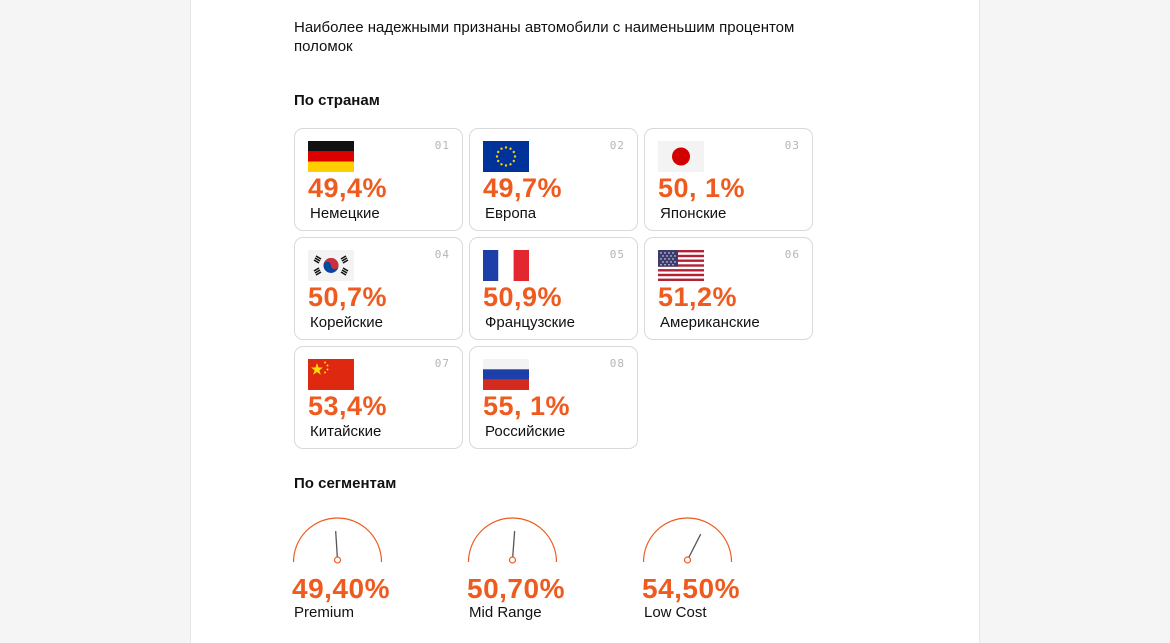  What do you see at coordinates (523, 297) in the screenshot?
I see `card-percent: 50,9%` at bounding box center [523, 297].